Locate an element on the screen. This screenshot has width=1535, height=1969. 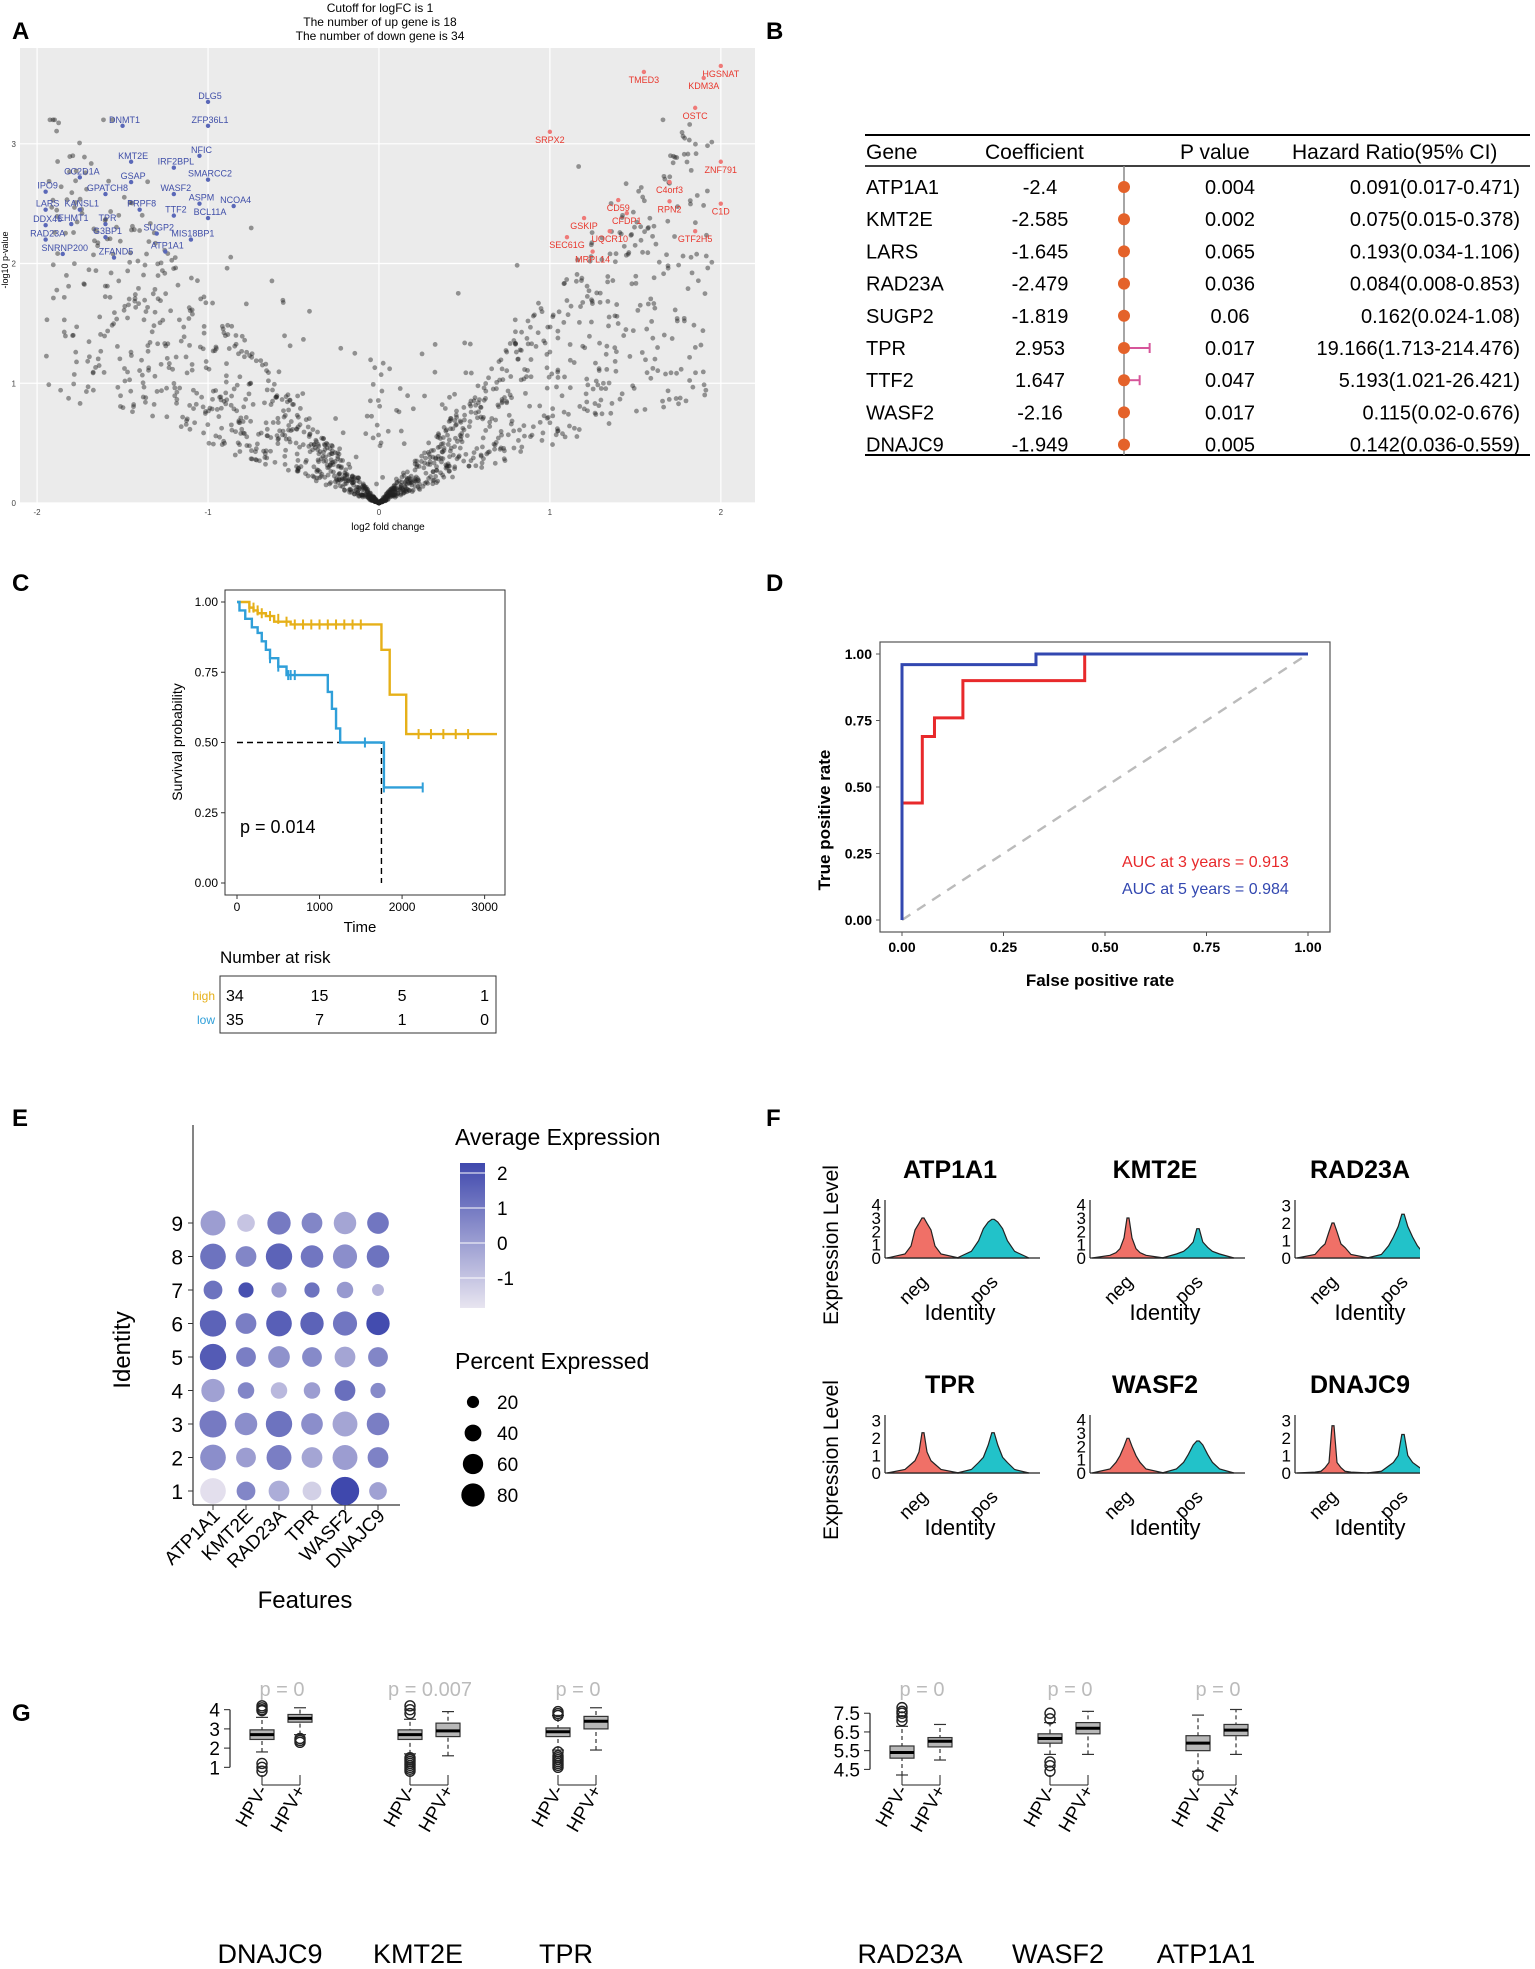
volcano-up-label: TMED3 is located at coordinates (644, 80).